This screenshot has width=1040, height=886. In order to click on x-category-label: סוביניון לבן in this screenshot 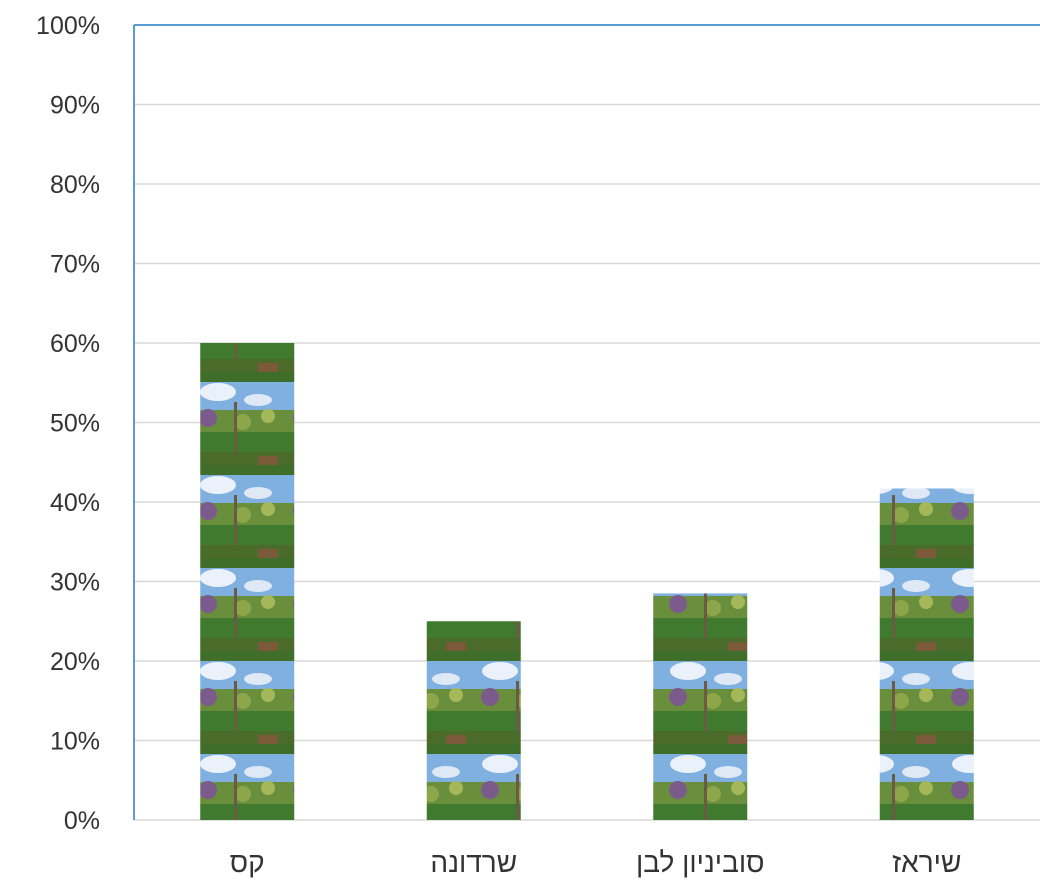, I will do `click(700, 862)`.